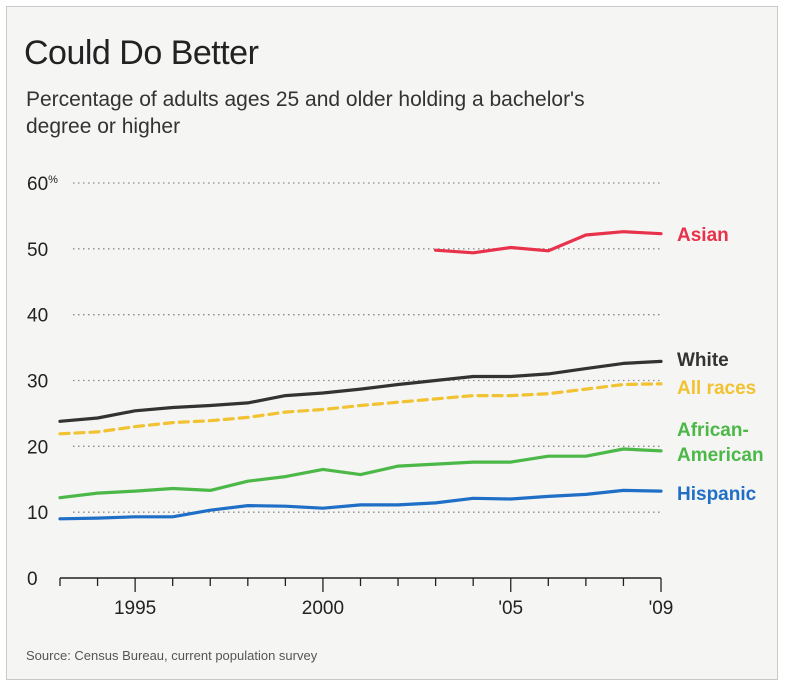  I want to click on series-label-african-american: African-, so click(713, 430).